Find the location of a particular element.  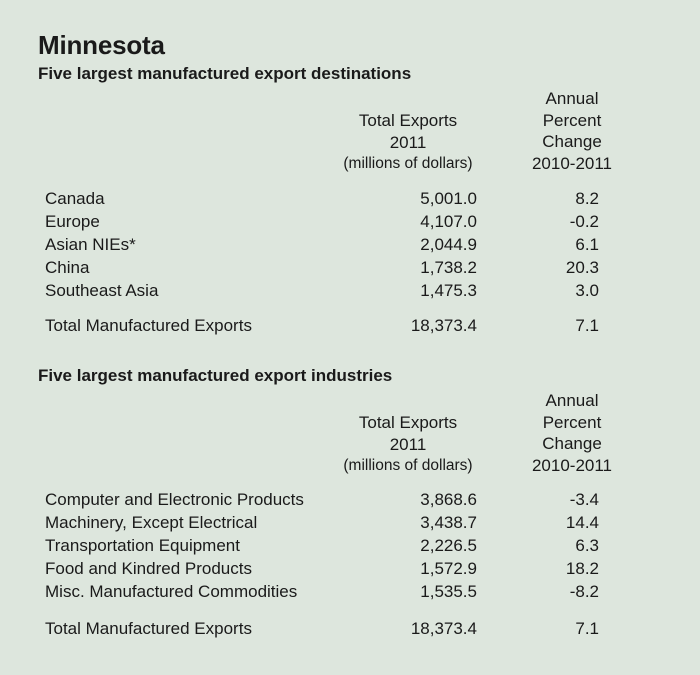

row-change: 14.4 is located at coordinates (582, 522).